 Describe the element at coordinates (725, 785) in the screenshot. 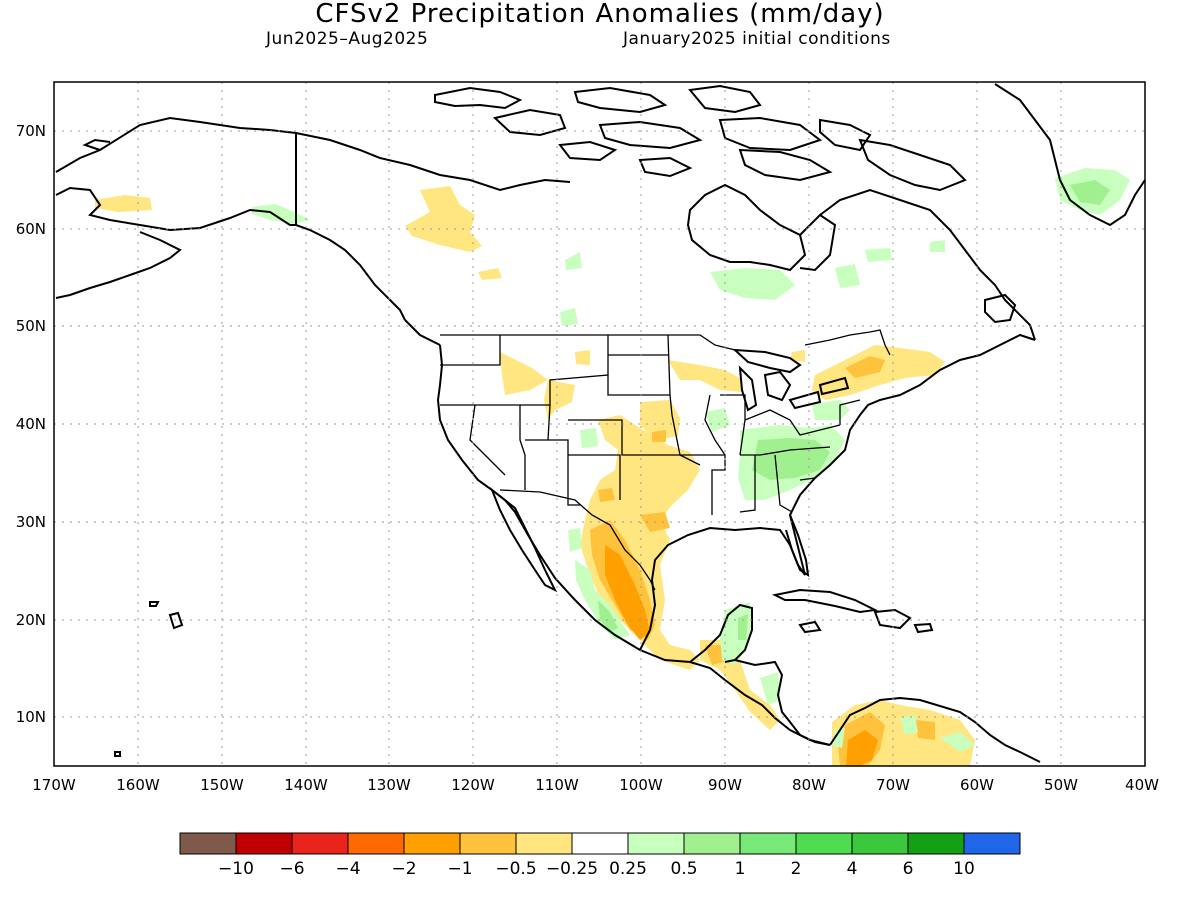

I see `lon-label: 90W` at that location.